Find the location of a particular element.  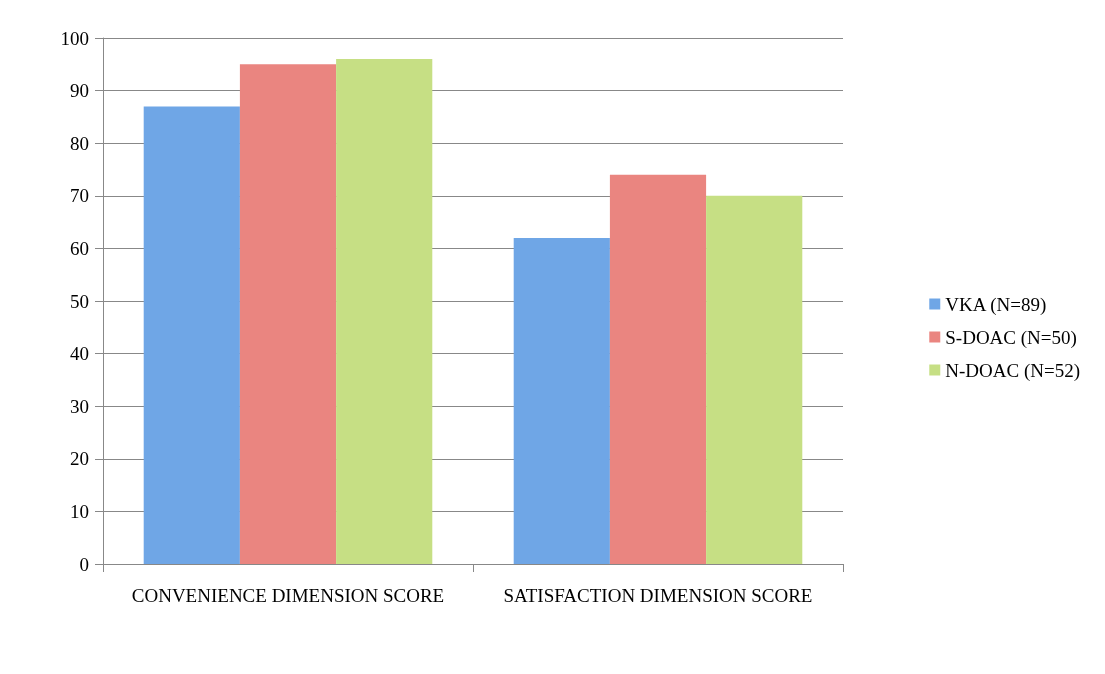

y-tick-label: 70 is located at coordinates (79, 196).